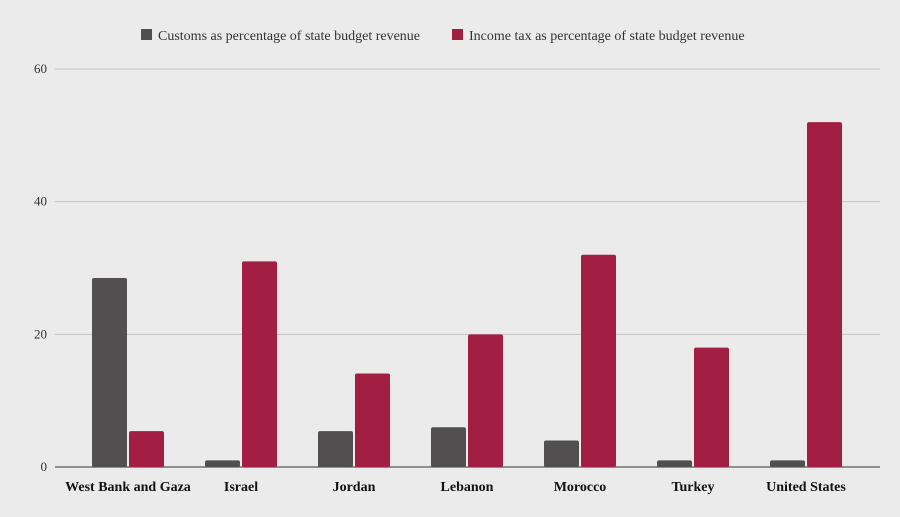 The height and width of the screenshot is (517, 900). What do you see at coordinates (354, 487) in the screenshot?
I see `x-tick-label: Jordan` at bounding box center [354, 487].